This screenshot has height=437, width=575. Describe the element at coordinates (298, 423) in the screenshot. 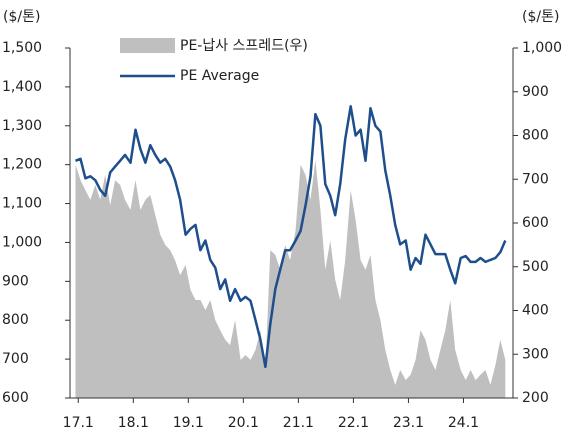

I see `x-tick-label: 21.1` at that location.